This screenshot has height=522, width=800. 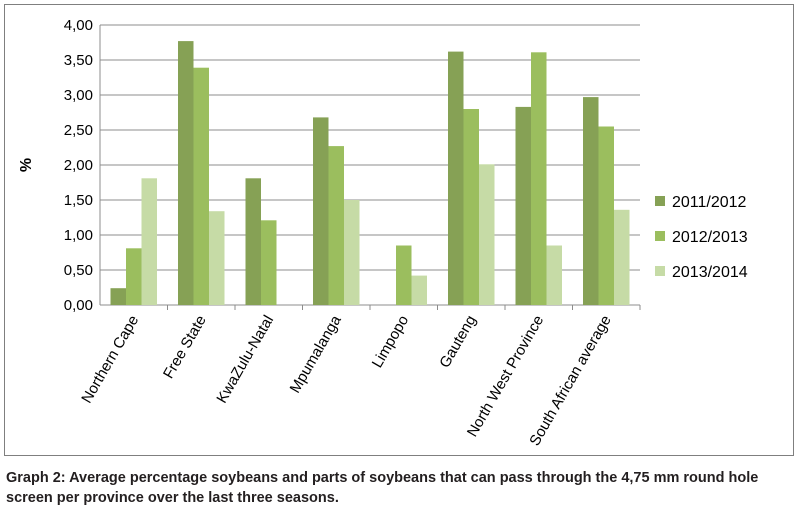 I want to click on x-tick-label: Limpopo, so click(x=390, y=342).